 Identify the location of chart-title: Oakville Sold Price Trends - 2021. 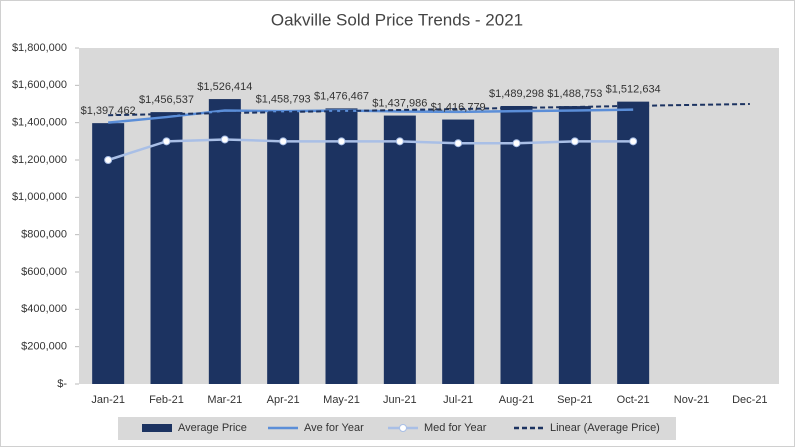
(397, 19).